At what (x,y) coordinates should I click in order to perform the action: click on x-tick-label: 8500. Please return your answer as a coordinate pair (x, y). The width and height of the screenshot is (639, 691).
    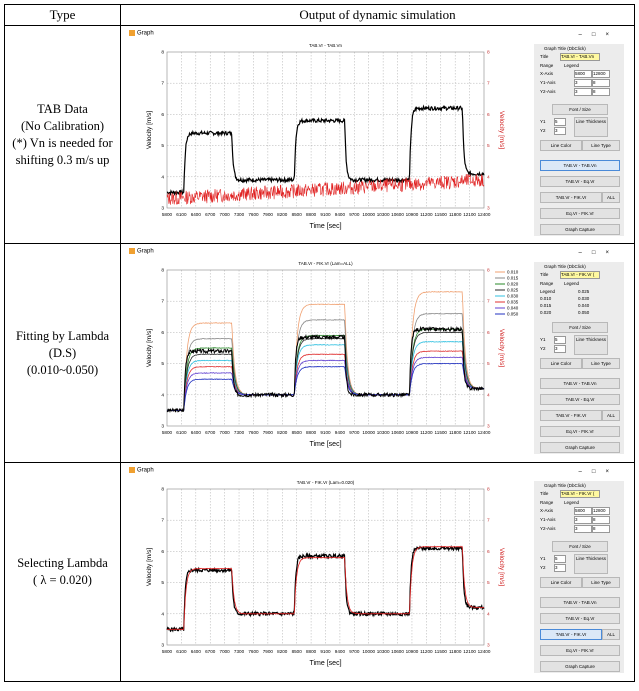
    Looking at the image, I should click on (297, 214).